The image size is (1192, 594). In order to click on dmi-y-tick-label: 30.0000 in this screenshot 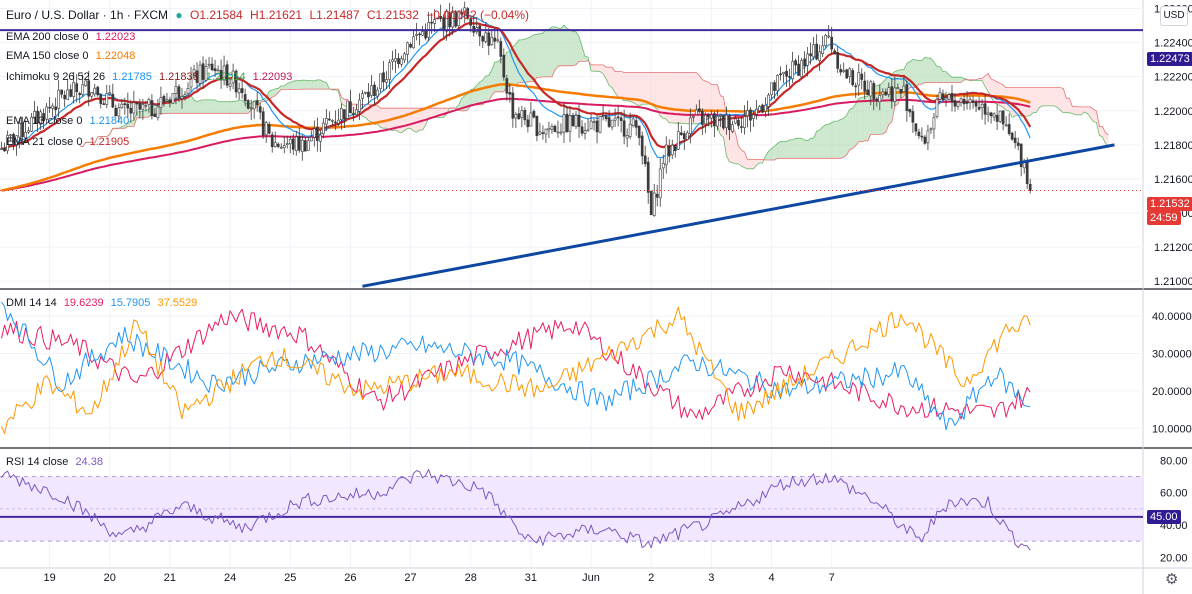, I will do `click(1172, 355)`.